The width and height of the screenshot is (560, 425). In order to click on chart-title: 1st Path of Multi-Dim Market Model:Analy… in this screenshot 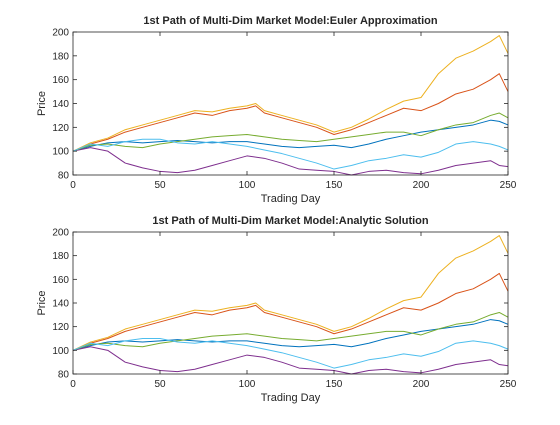, I will do `click(290, 221)`.